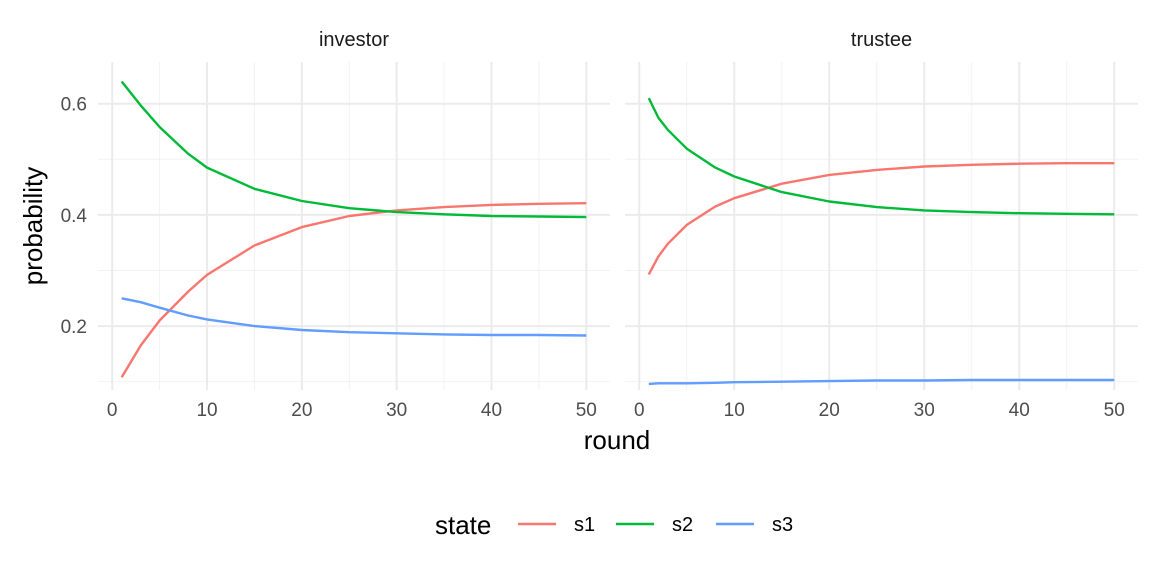 This screenshot has width=1152, height=576. Describe the element at coordinates (617, 440) in the screenshot. I see `x-axis-title: round` at that location.